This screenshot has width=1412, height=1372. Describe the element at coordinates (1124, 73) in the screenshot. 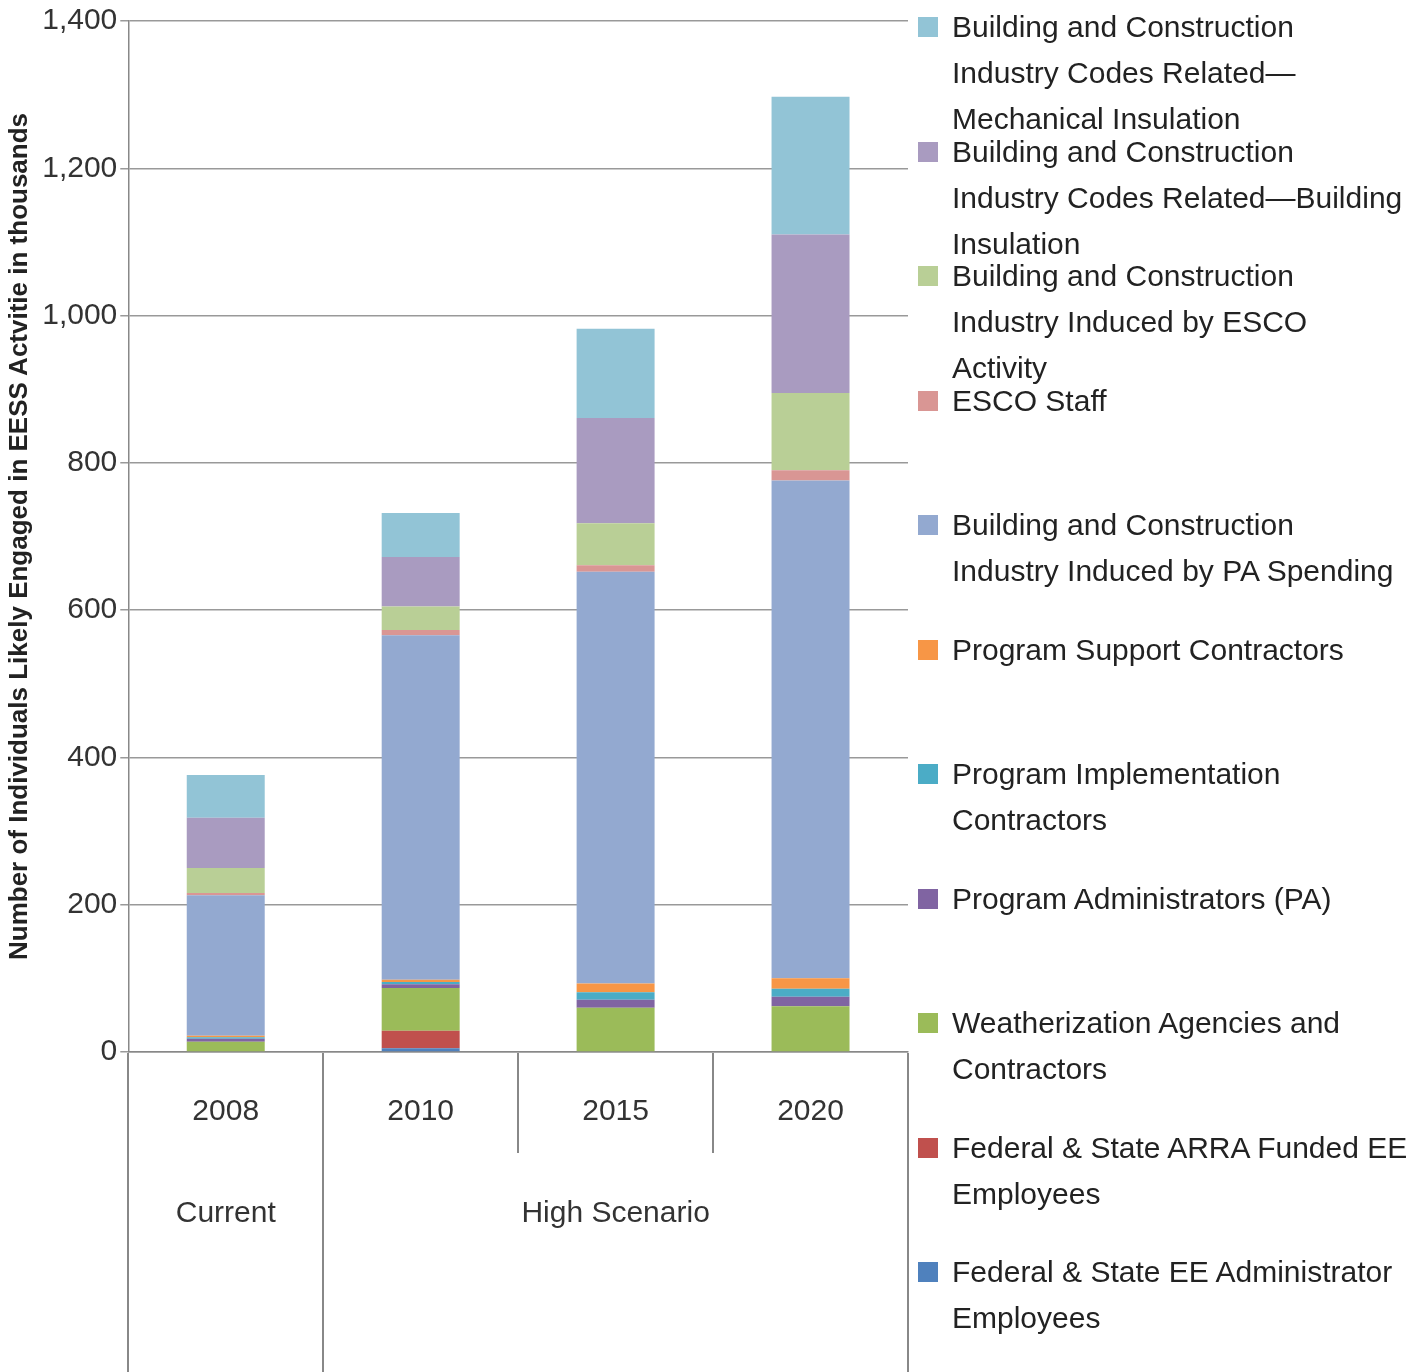

I see `legend-label: Building and Construction Industry Codes Related—Mechanical Insulation` at that location.